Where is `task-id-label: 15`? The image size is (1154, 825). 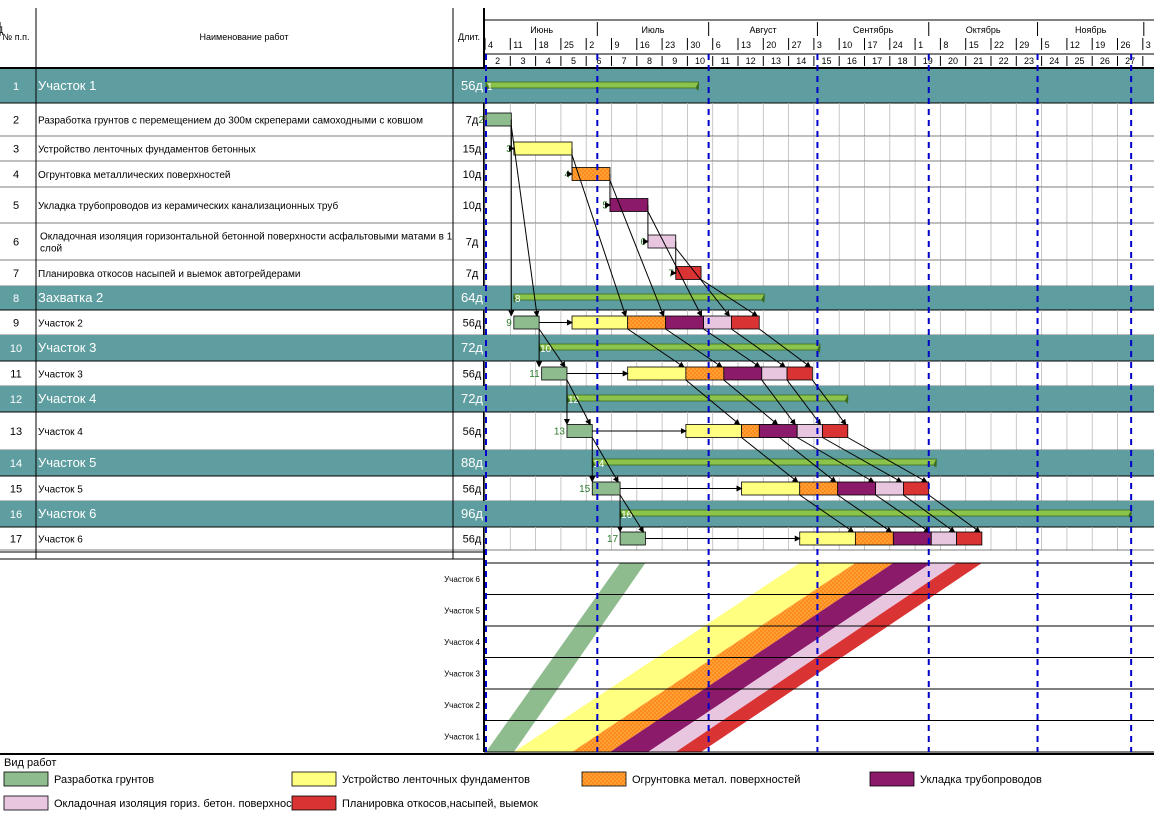
task-id-label: 15 is located at coordinates (585, 489).